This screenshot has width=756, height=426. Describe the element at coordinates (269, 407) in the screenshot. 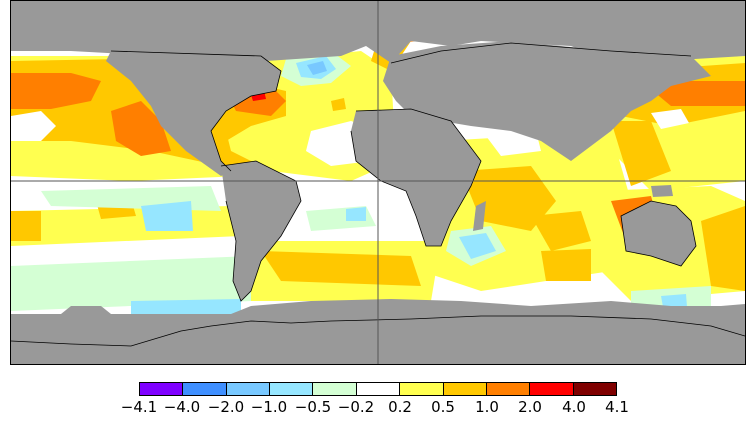

I see `colorbar-tick: −1.0` at that location.